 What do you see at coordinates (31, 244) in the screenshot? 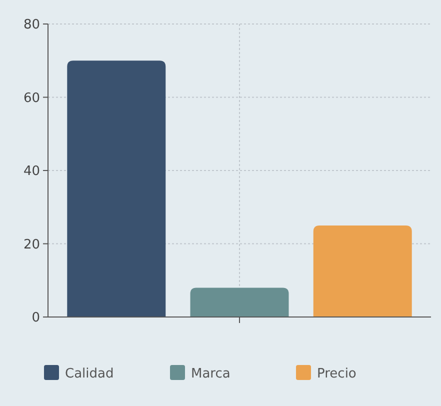
I see `y-tick-label: 20` at bounding box center [31, 244].